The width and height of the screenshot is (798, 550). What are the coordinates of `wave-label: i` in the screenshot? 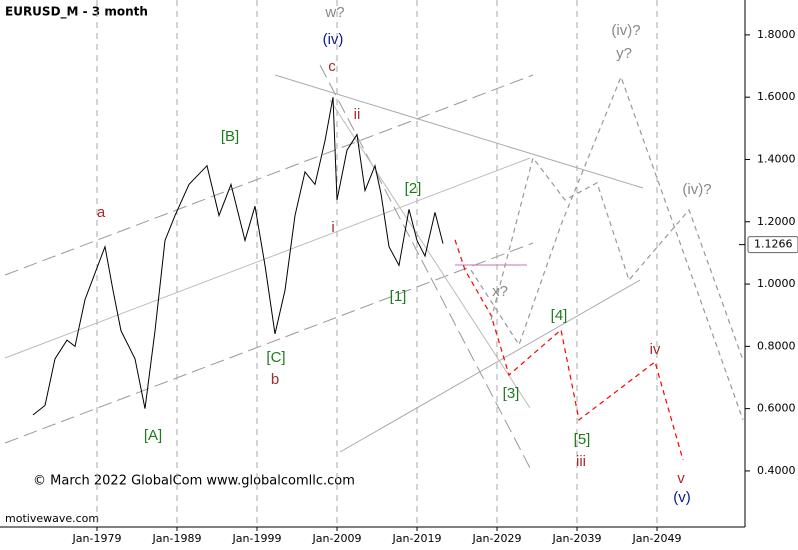 It's located at (332, 227).